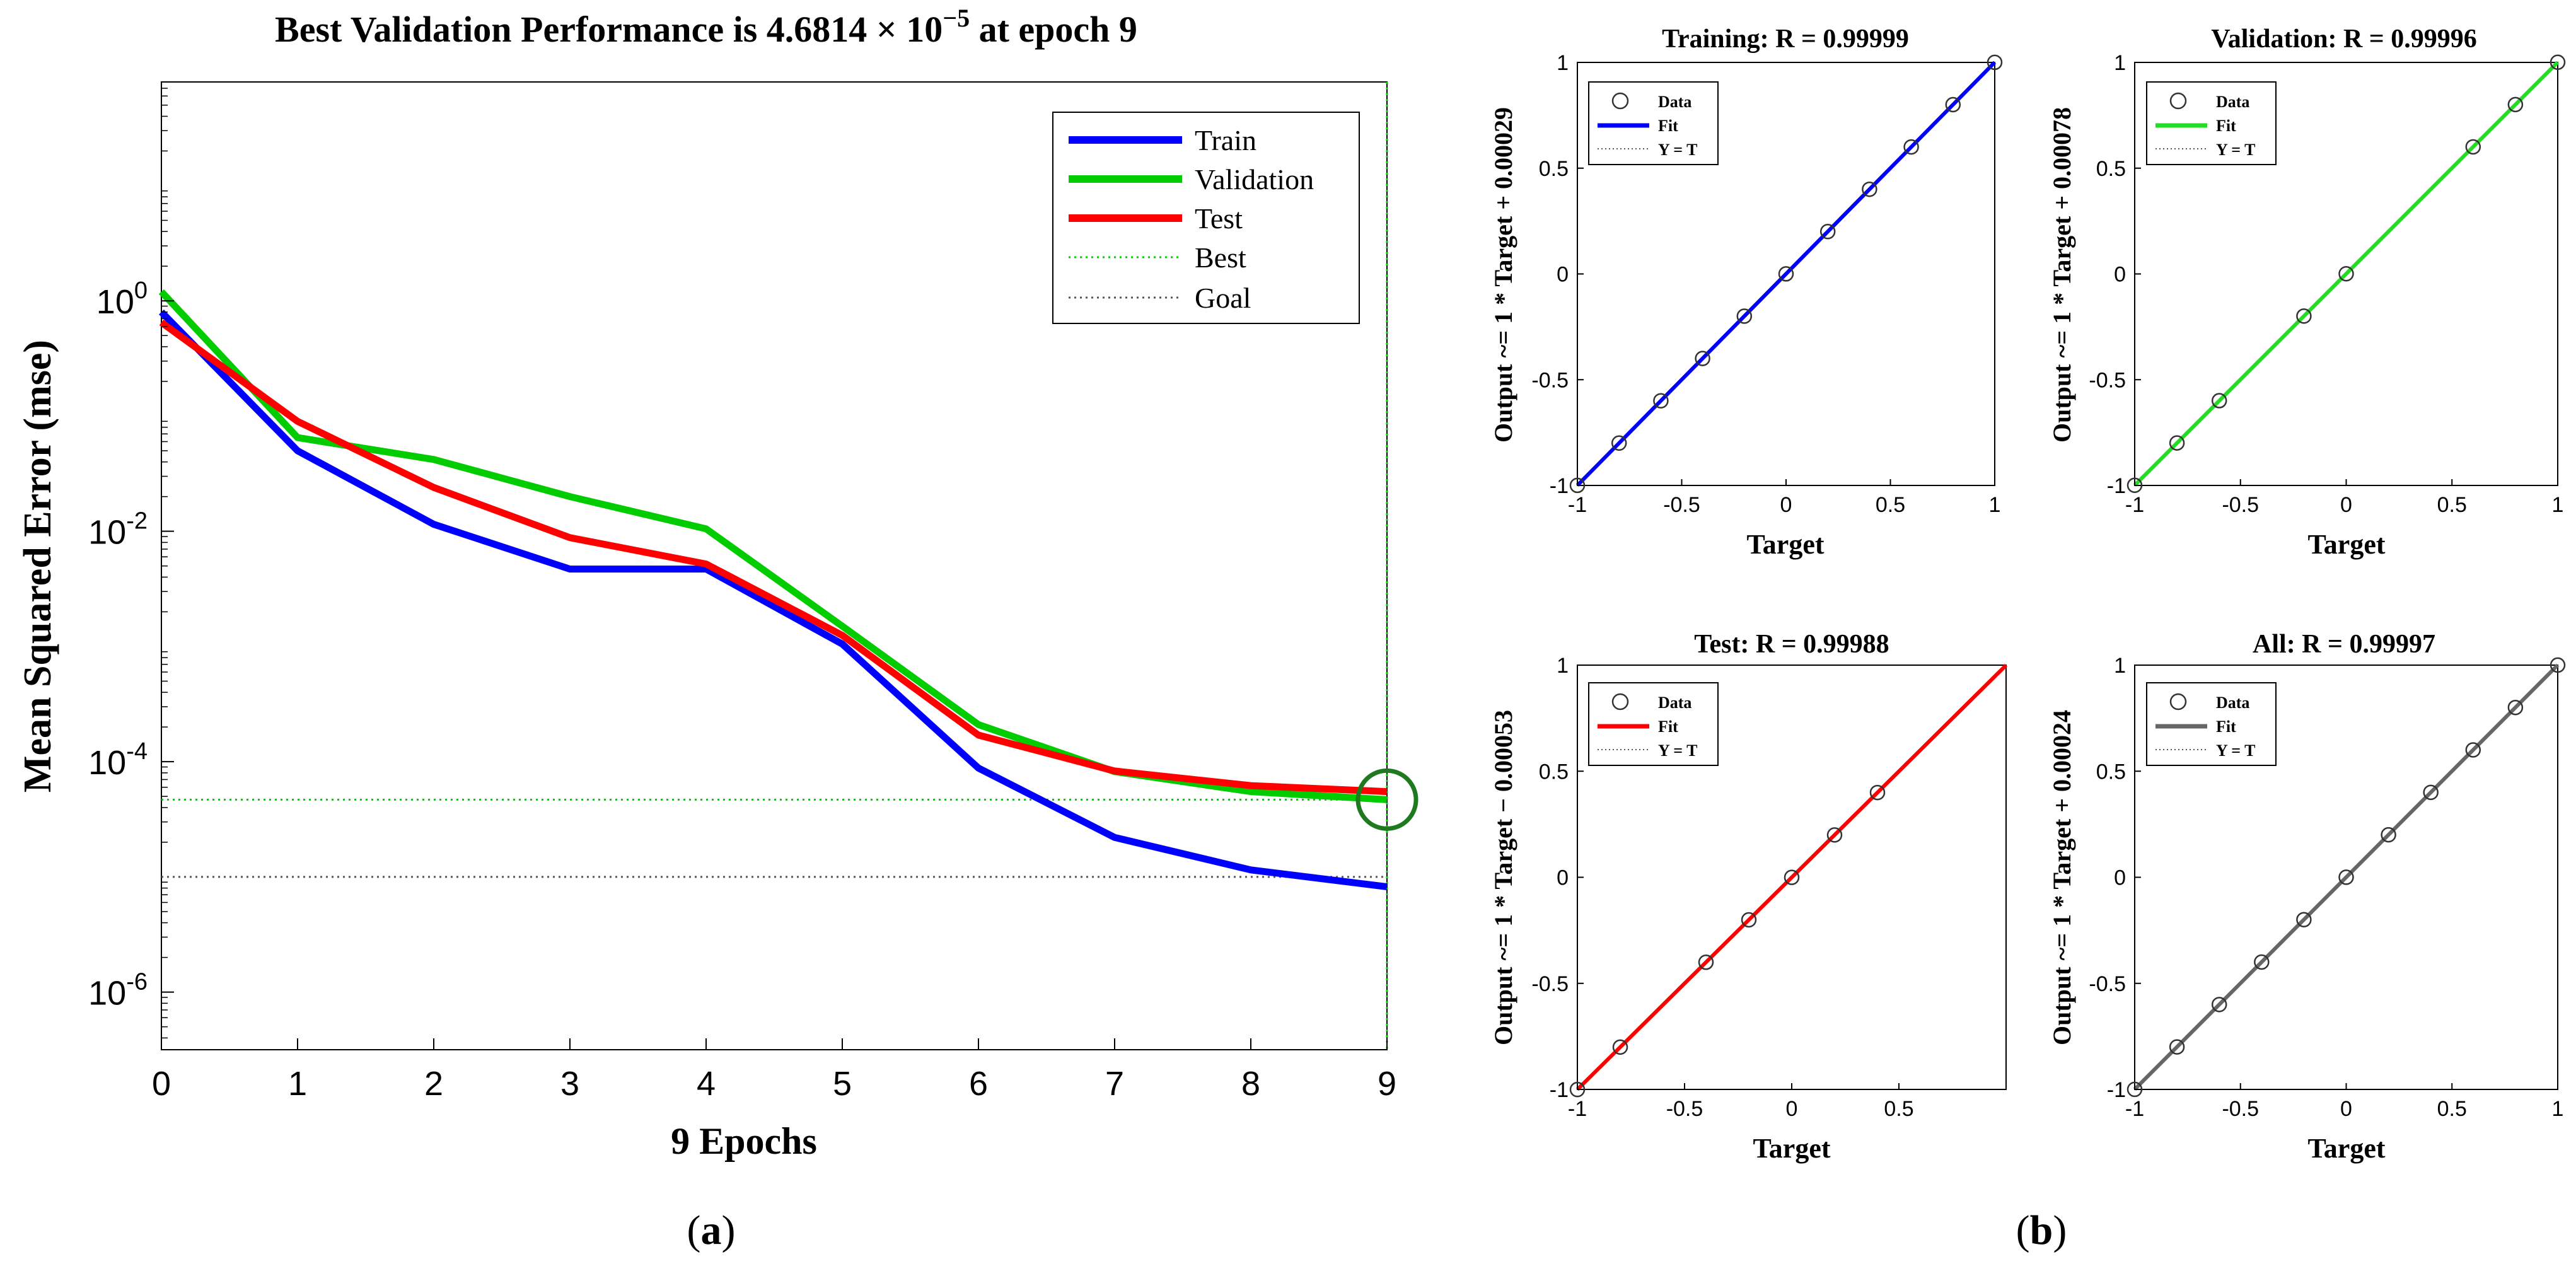 Image resolution: width=2576 pixels, height=1271 pixels. I want to click on legend-validation-label: Validation, so click(1255, 179).